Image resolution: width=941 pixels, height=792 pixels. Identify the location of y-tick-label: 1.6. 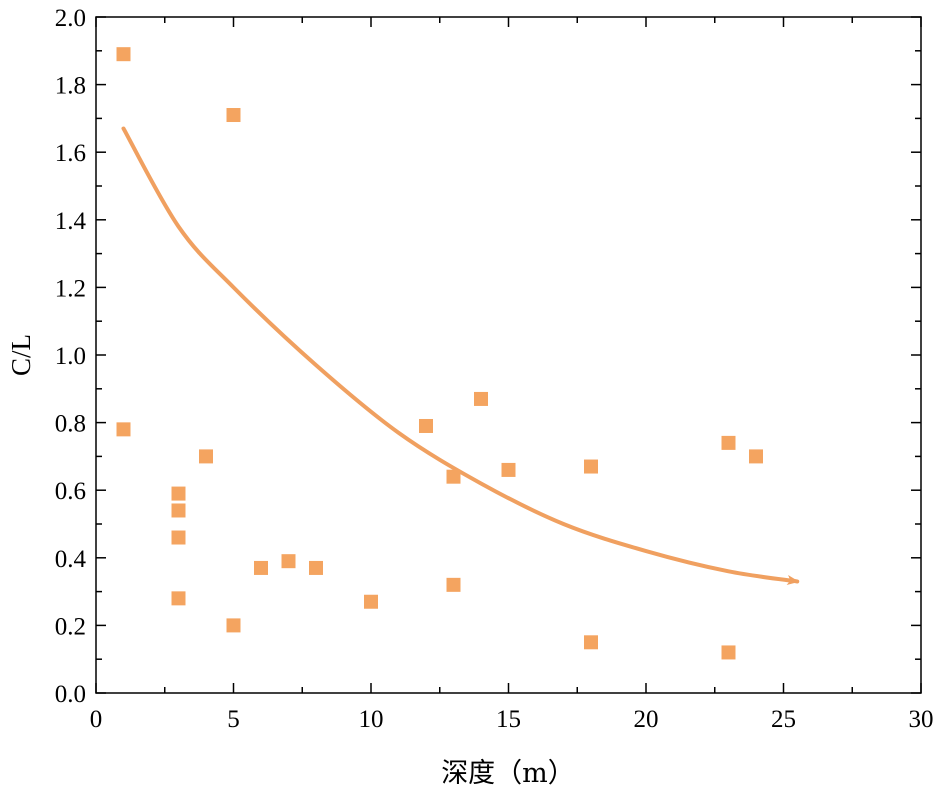
(70, 153).